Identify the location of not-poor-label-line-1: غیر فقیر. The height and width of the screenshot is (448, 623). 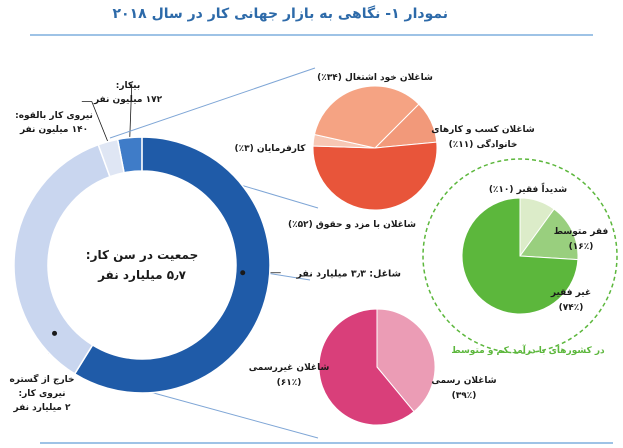
(570, 293).